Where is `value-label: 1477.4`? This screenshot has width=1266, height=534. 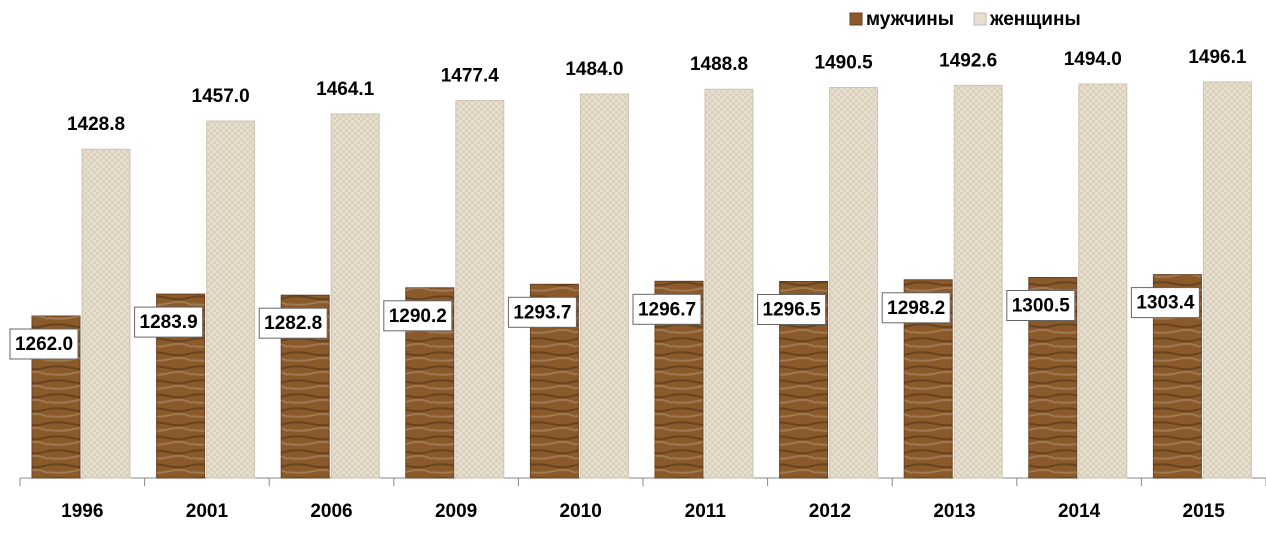 value-label: 1477.4 is located at coordinates (470, 76).